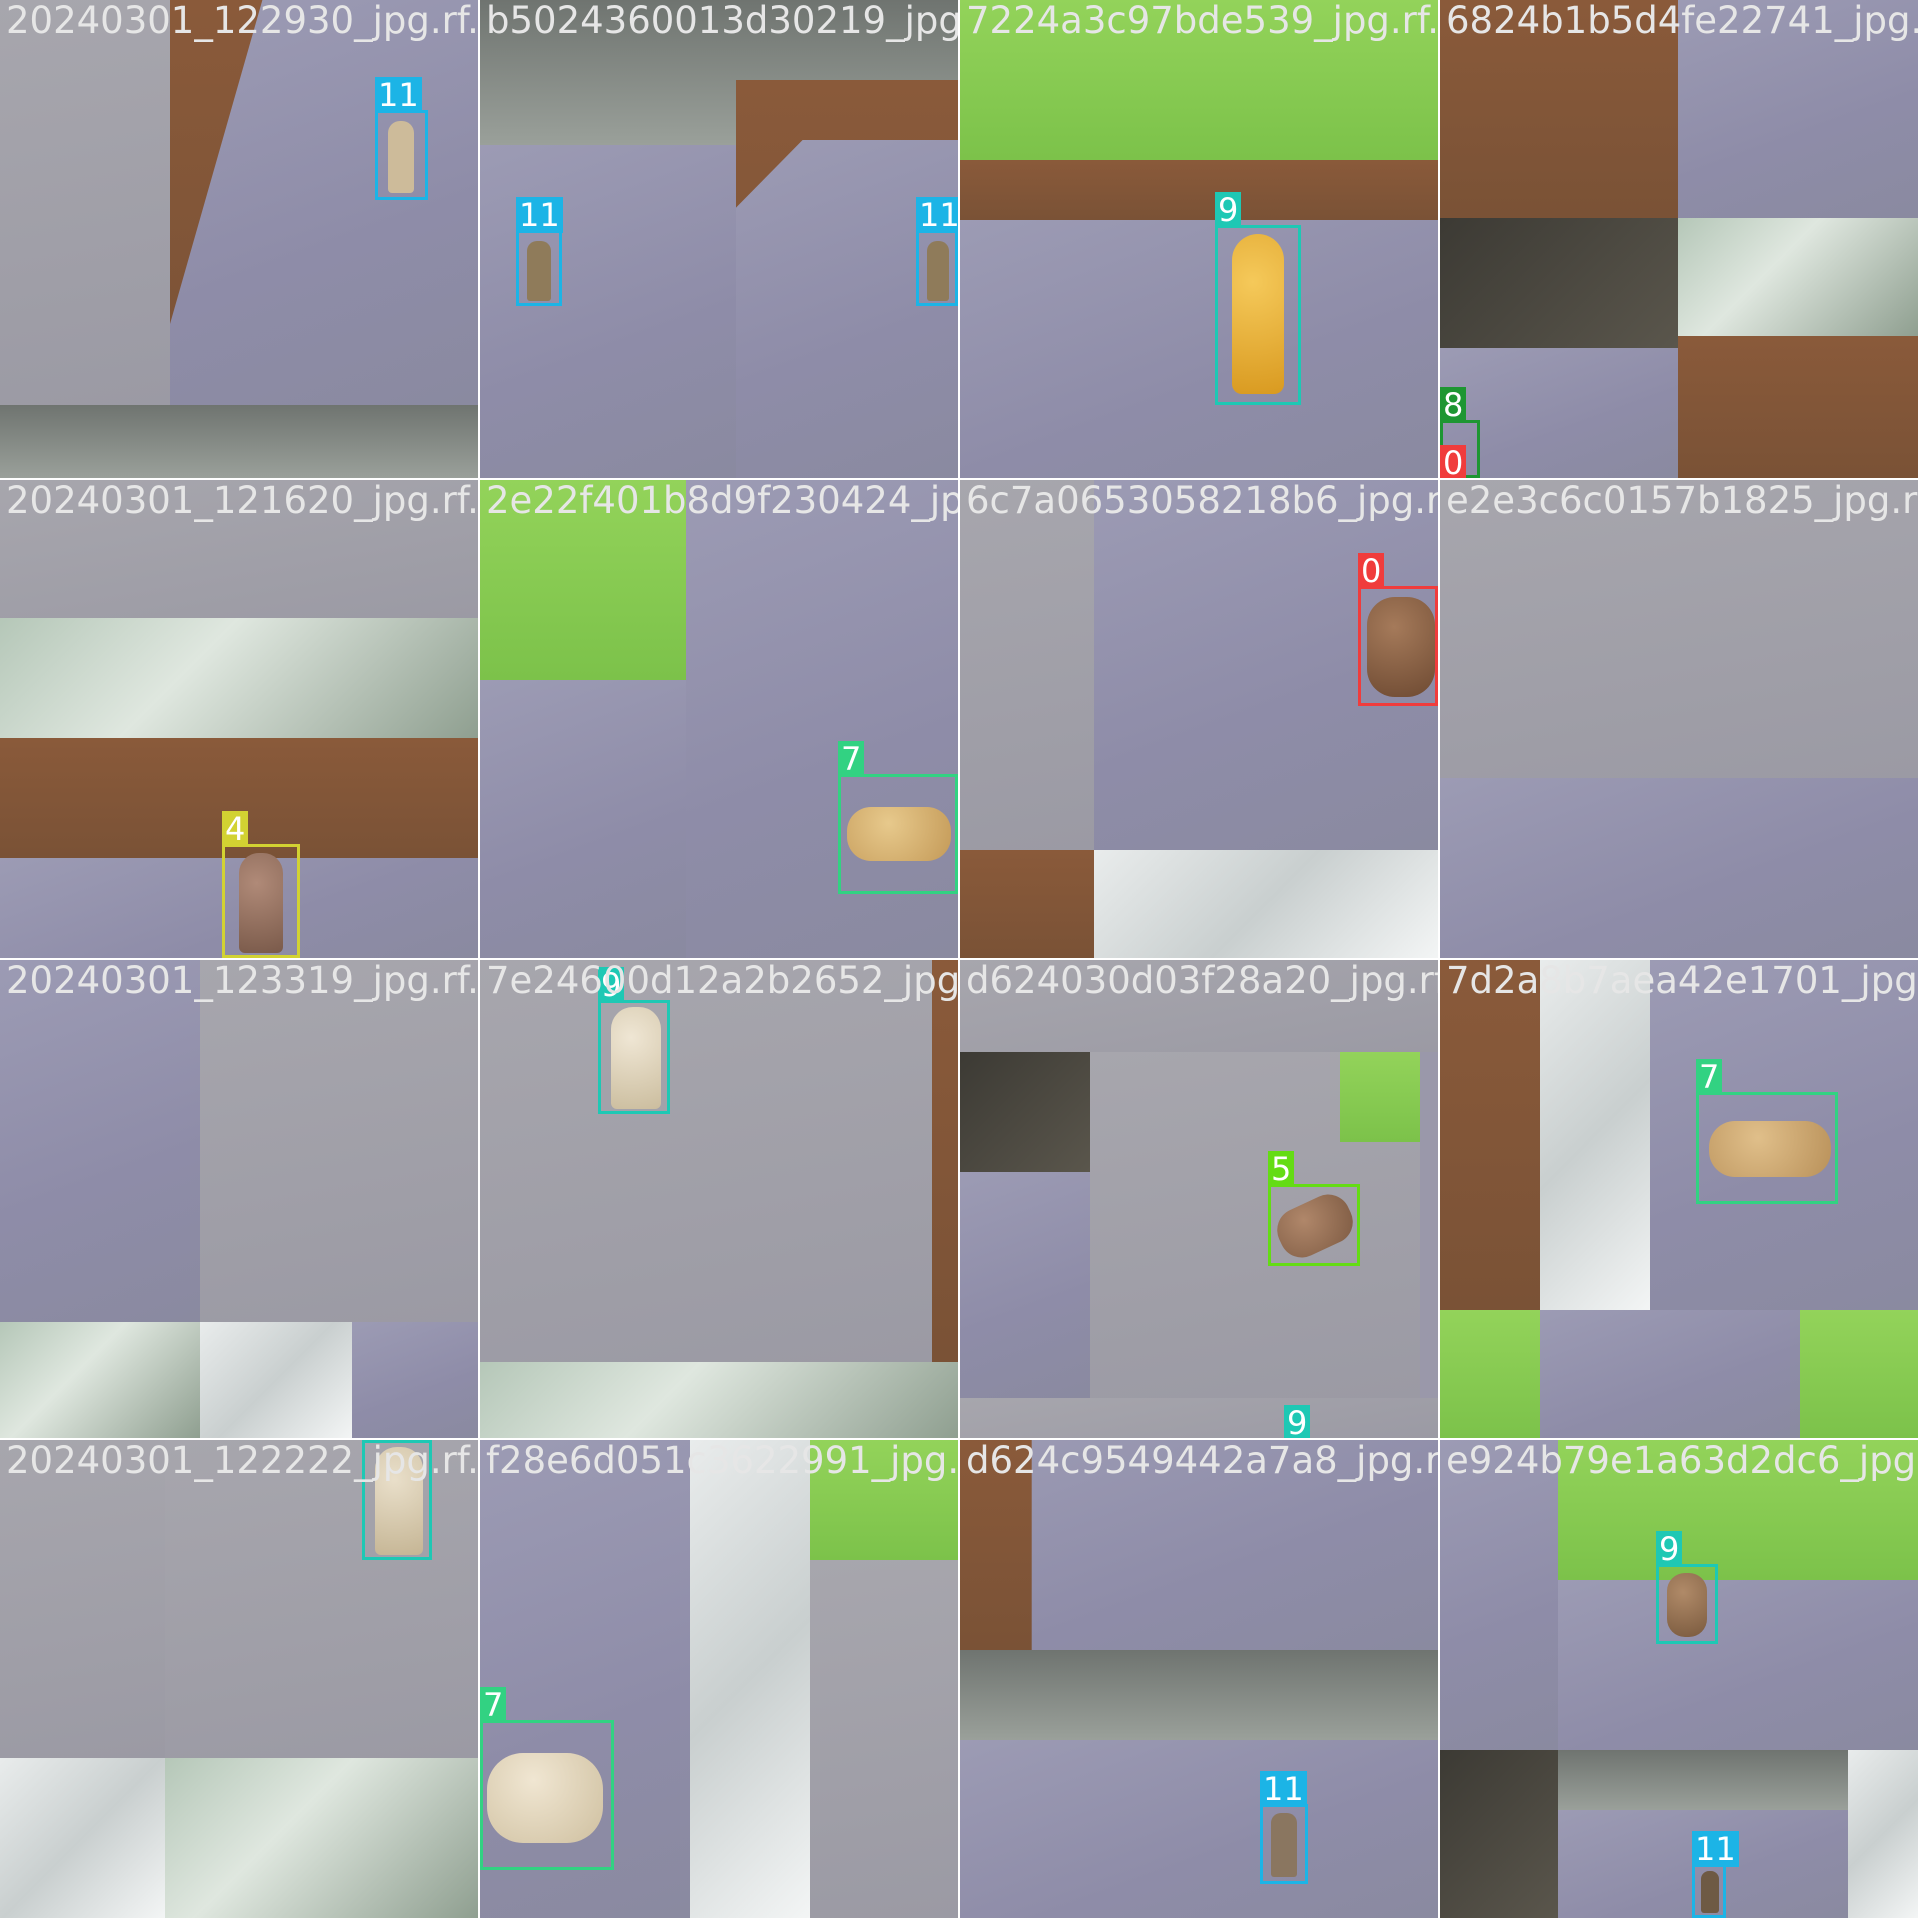  I want to click on mosaic-tile: e924b79e1a63d2dc6_jpg.rf.48 9 11, so click(1679, 1679).